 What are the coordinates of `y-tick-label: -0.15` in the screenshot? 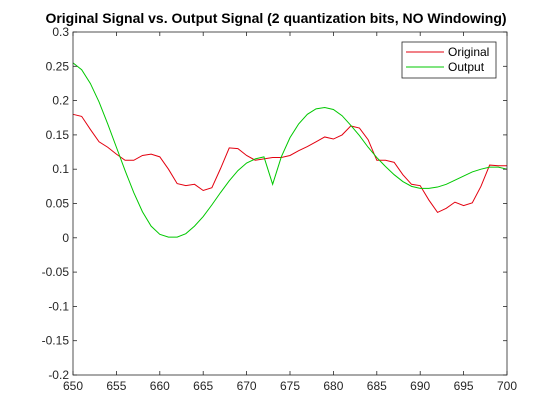 It's located at (56, 341).